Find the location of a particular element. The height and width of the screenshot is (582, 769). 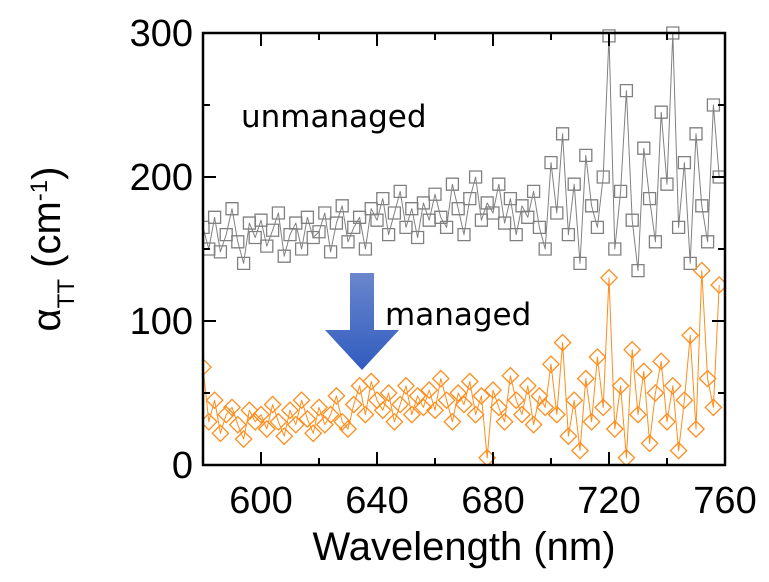

y-tick-label: 100 is located at coordinates (161, 322).